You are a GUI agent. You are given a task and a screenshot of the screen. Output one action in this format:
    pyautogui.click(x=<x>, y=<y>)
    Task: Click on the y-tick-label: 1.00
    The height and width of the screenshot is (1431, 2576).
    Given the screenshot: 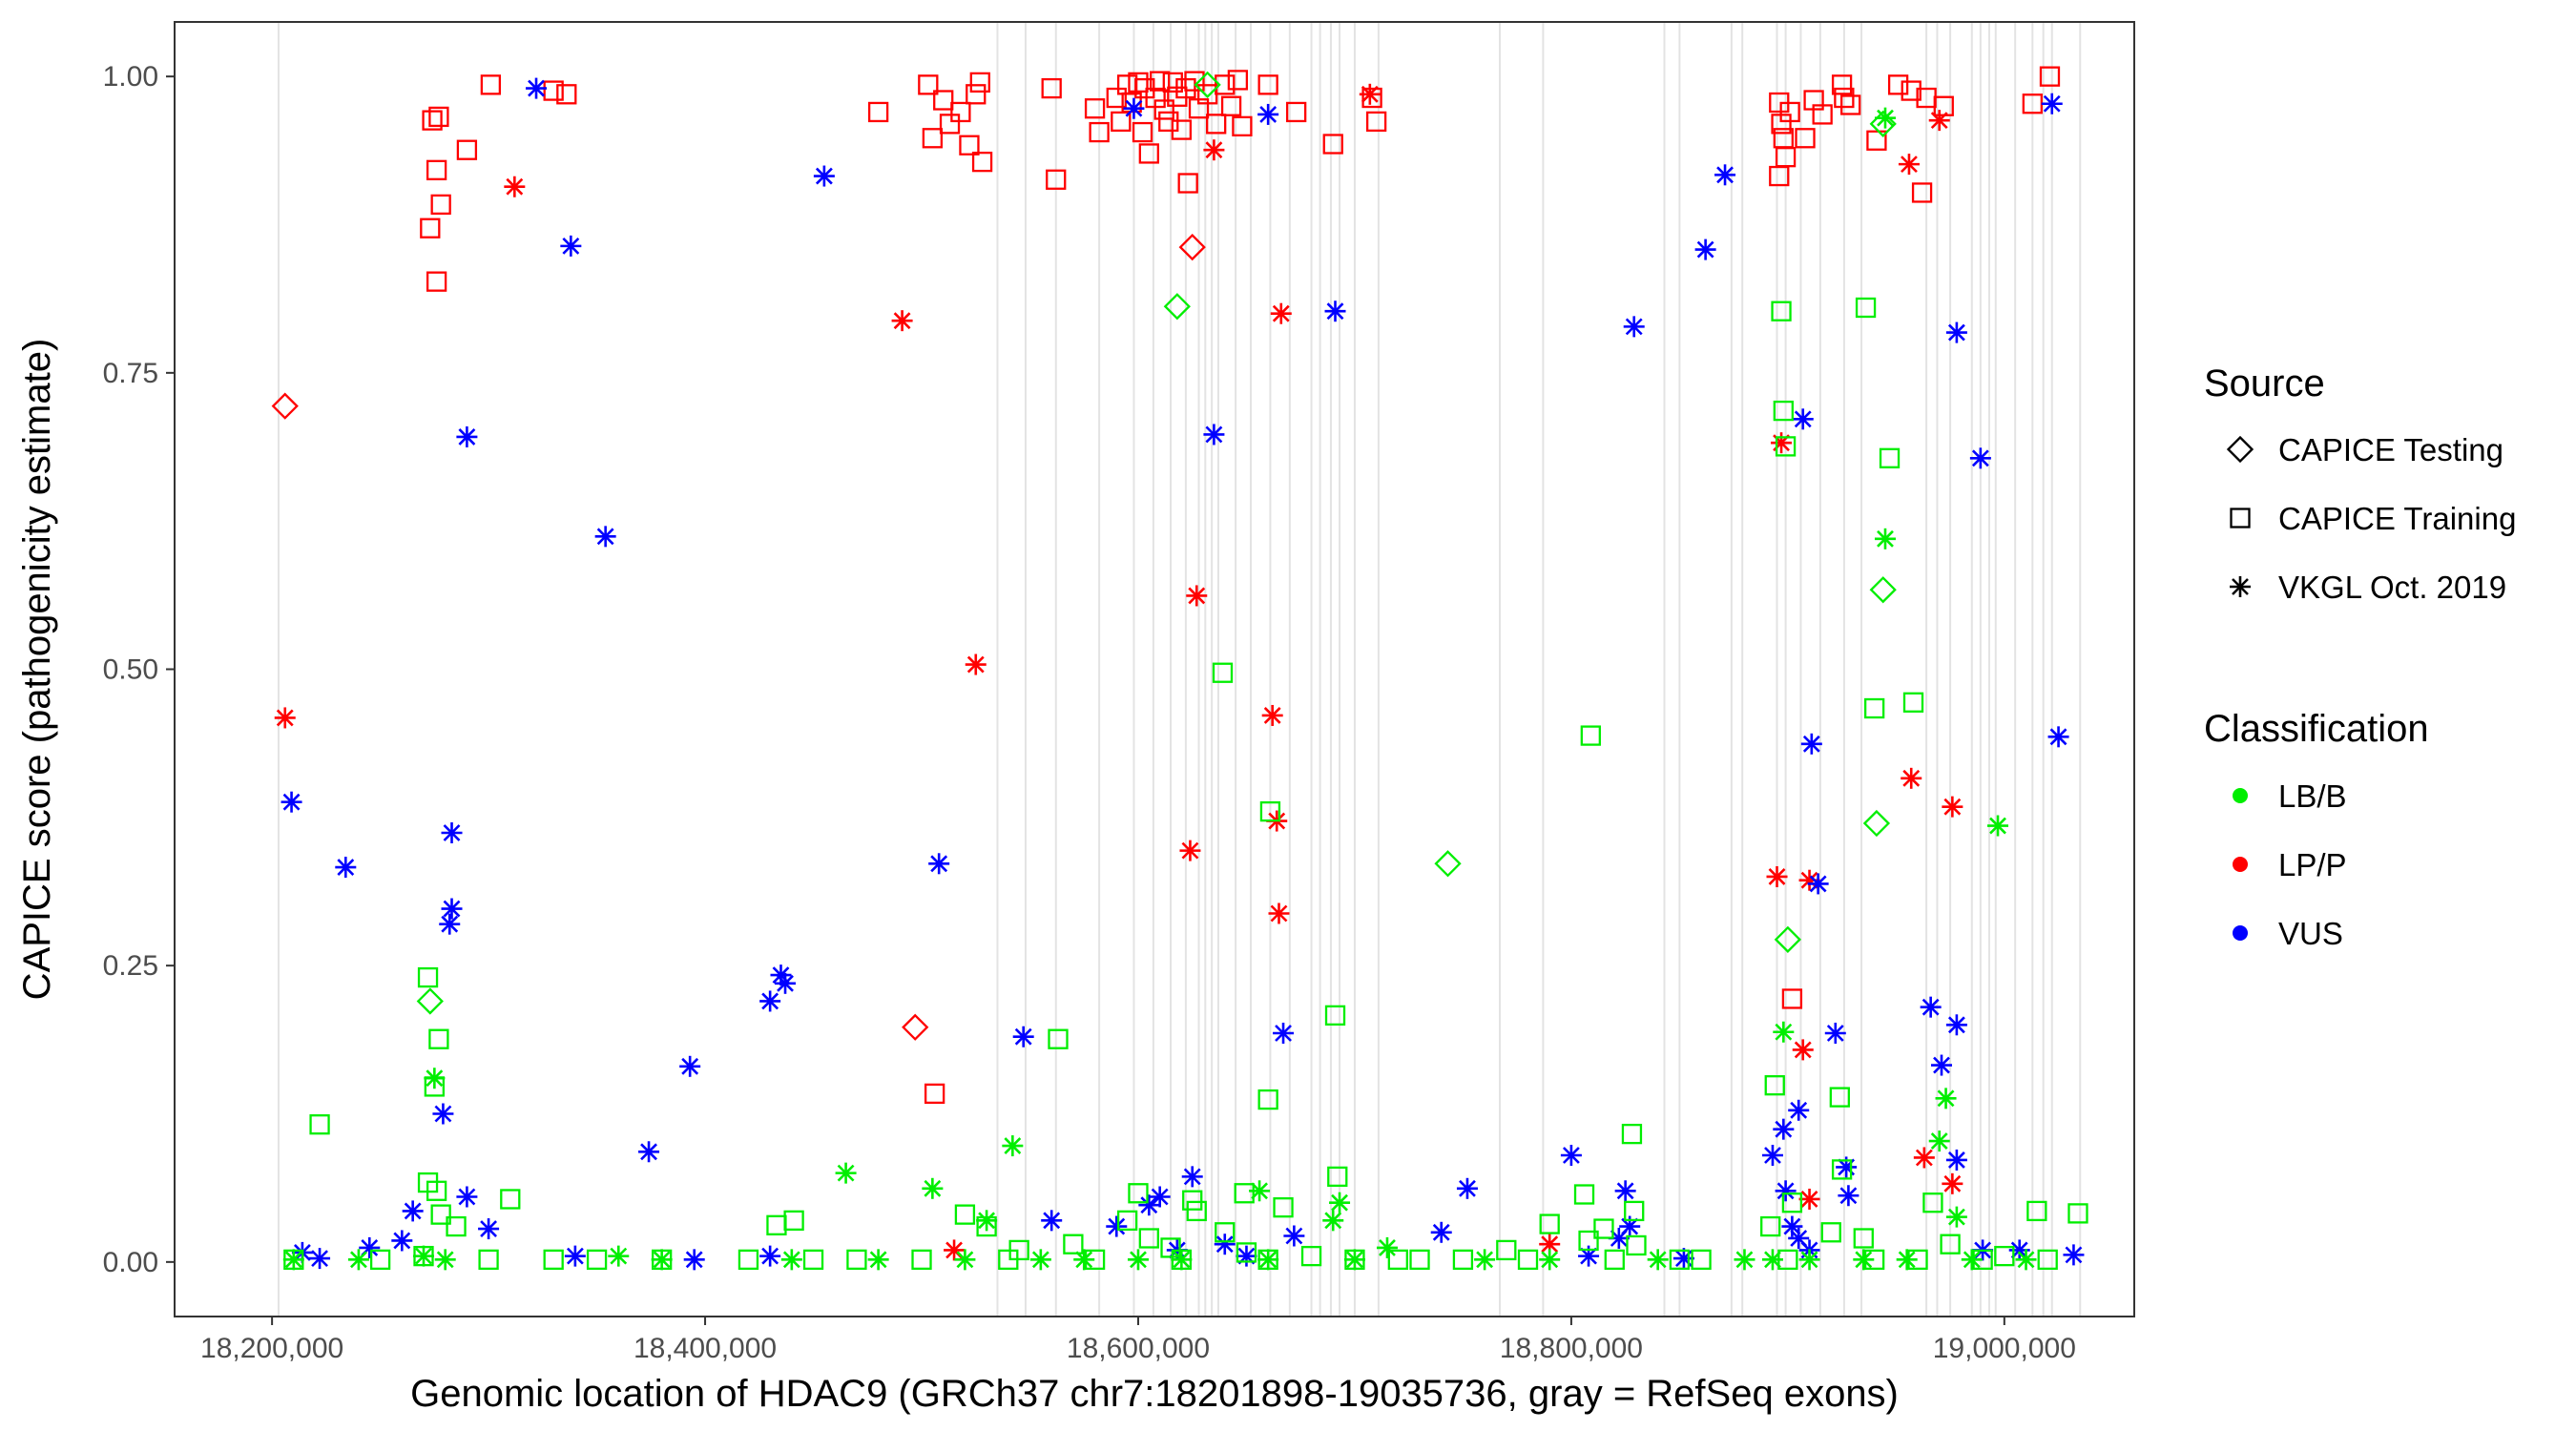 What is the action you would take?
    pyautogui.click(x=130, y=77)
    